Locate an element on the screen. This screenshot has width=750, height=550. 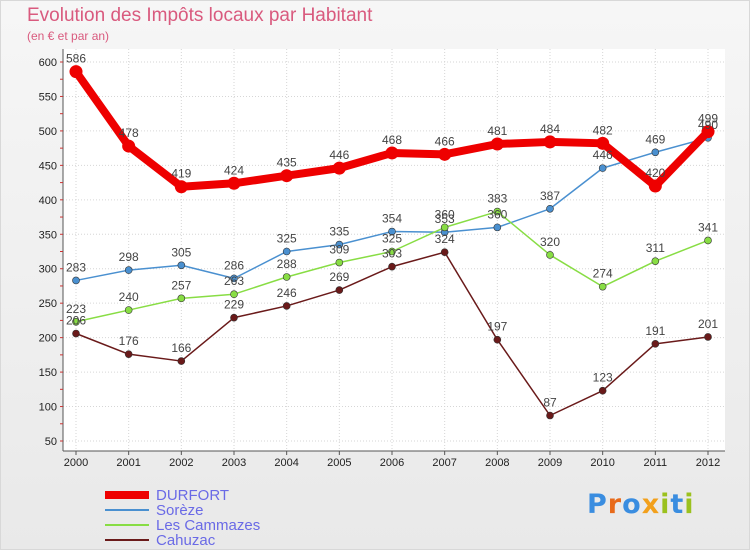
y-tick-label: 300 is located at coordinates (48, 270).